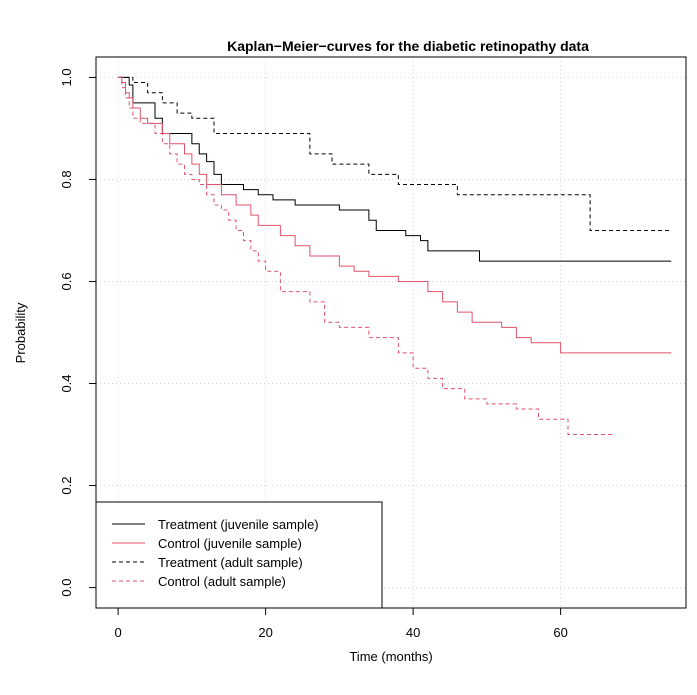 The image size is (697, 695). Describe the element at coordinates (238, 524) in the screenshot. I see `legend-label-0: Treatment (juvenile sample)` at that location.